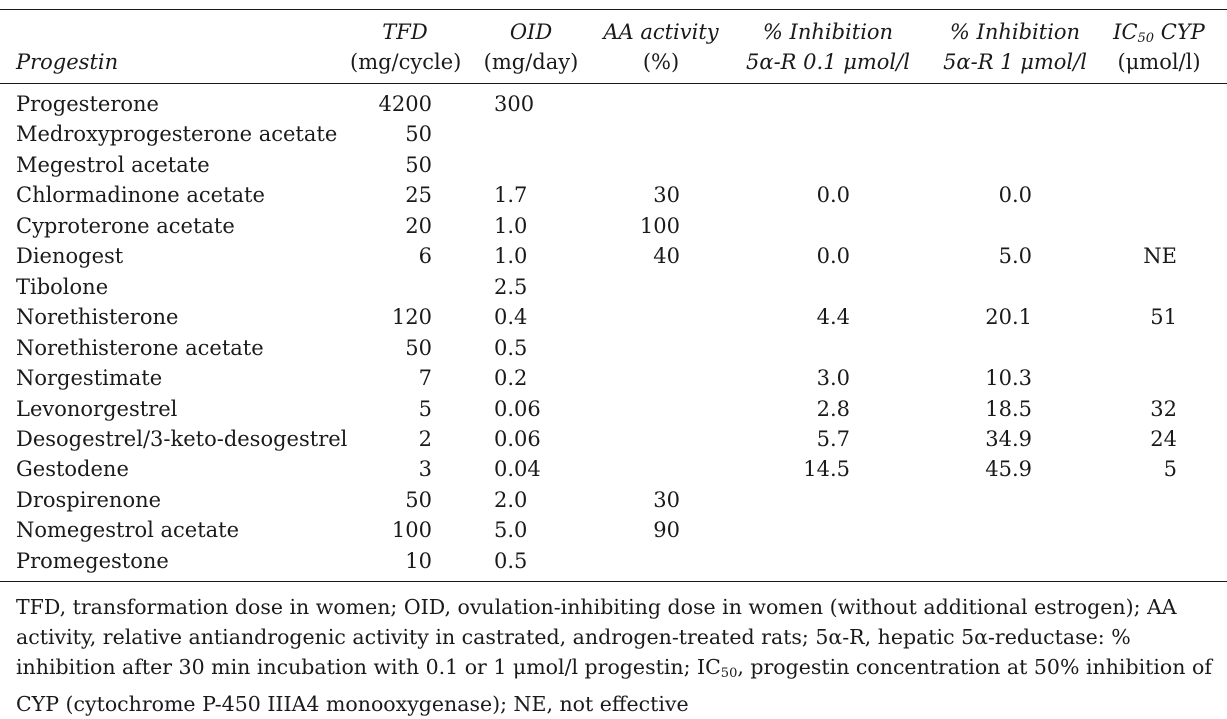 The height and width of the screenshot is (719, 1227). I want to click on cell-progestin: Tibolone, so click(62, 287).